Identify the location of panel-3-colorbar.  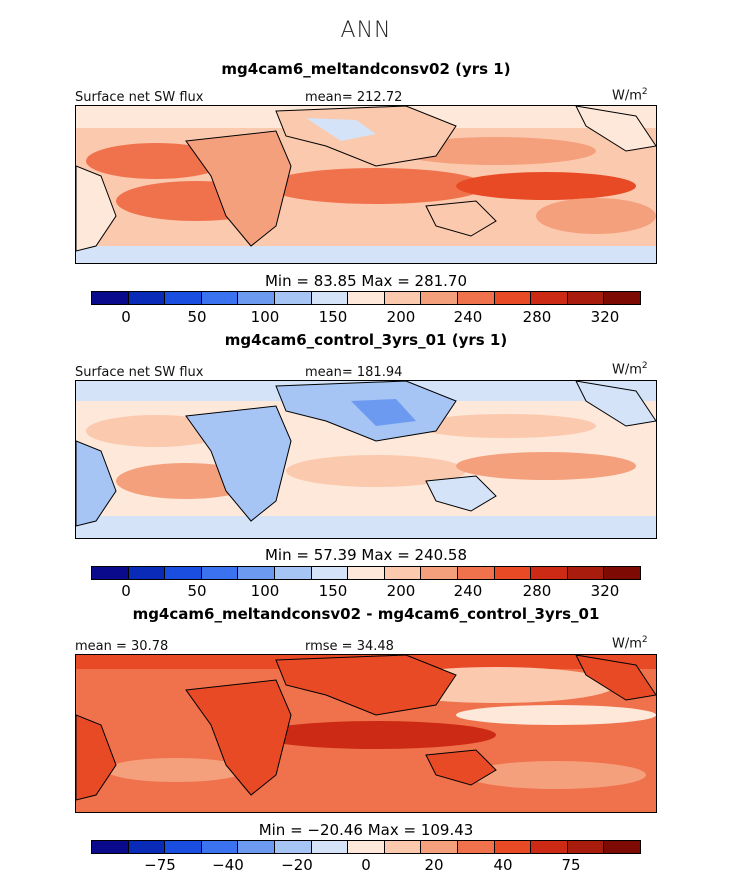
(366, 847).